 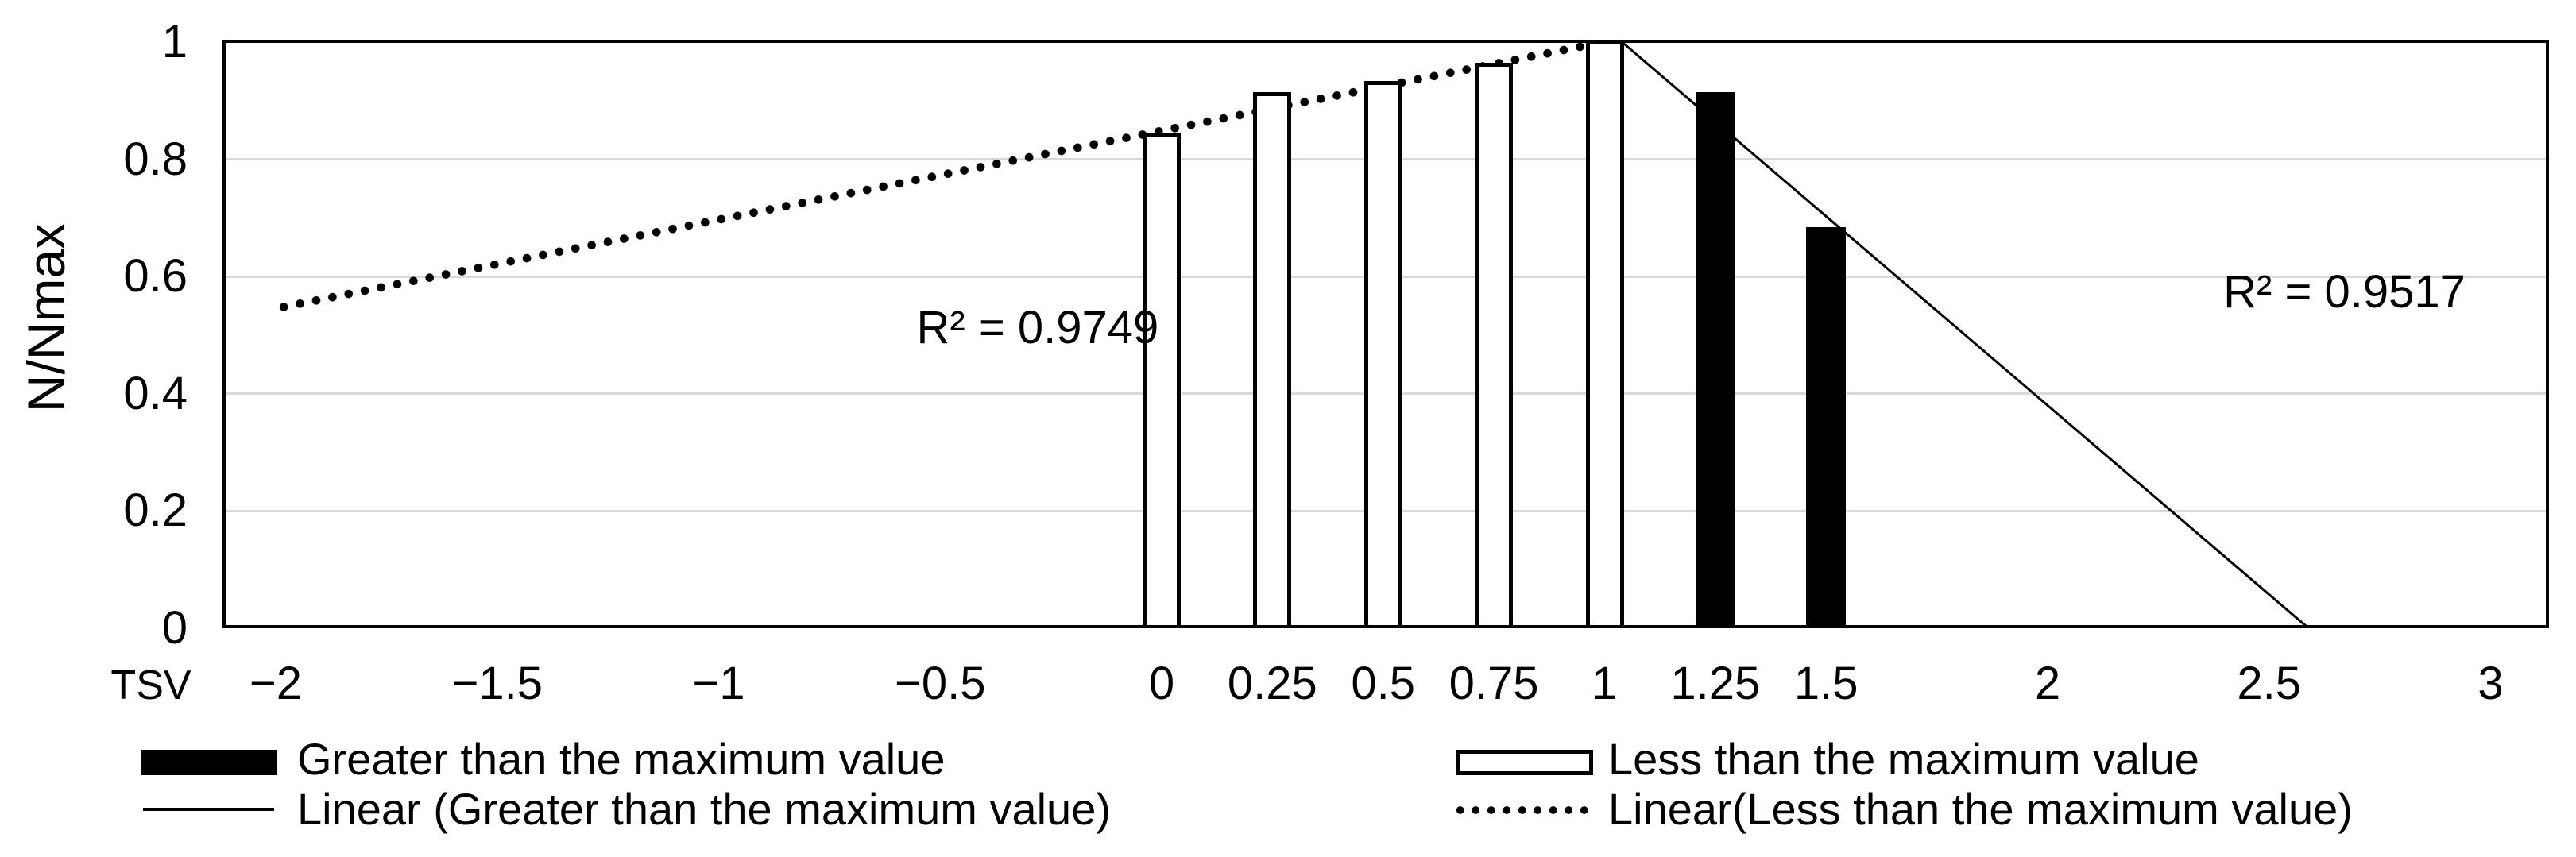 What do you see at coordinates (174, 42) in the screenshot?
I see `y-tick-label-1: 1` at bounding box center [174, 42].